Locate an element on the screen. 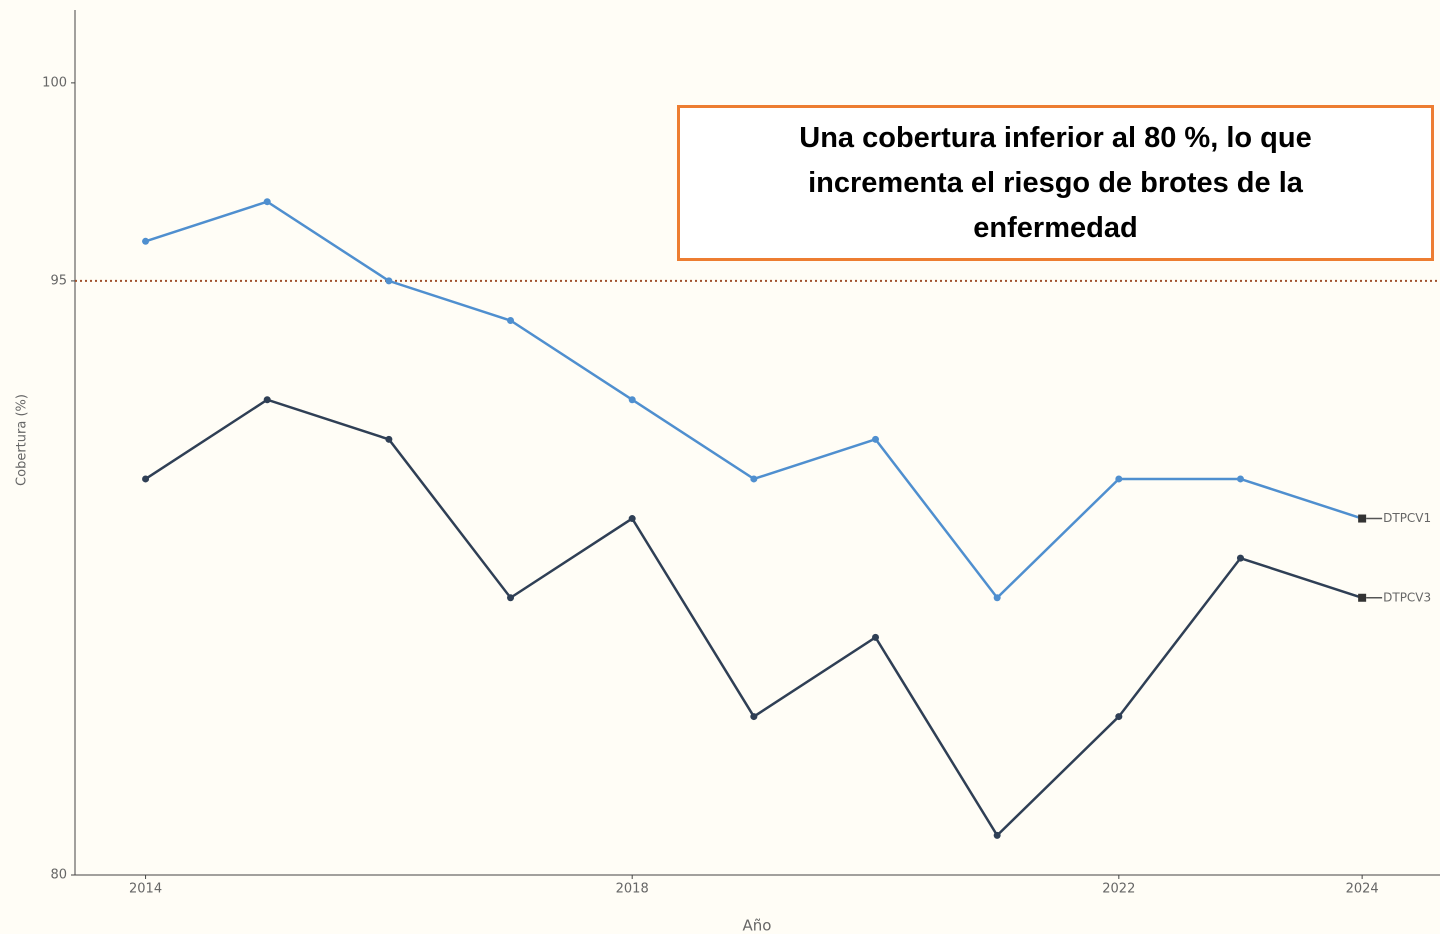 The width and height of the screenshot is (1440, 934). x-tick-label: 2014 is located at coordinates (145, 889).